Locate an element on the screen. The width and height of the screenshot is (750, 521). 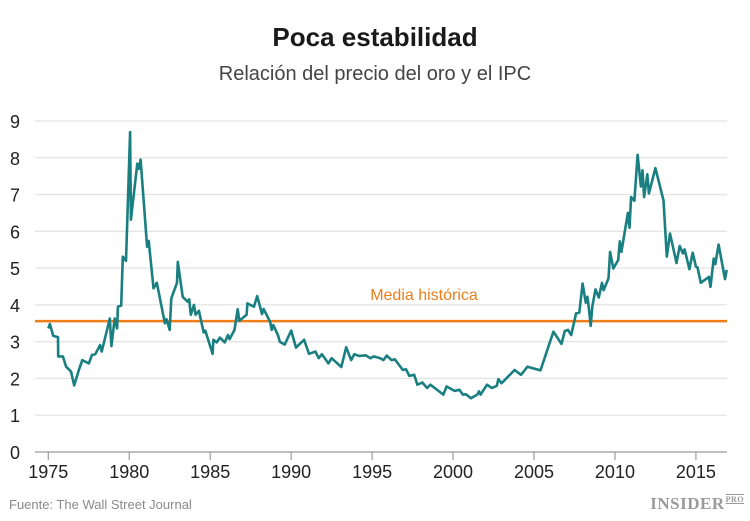
y-tick-label: 4 is located at coordinates (15, 306).